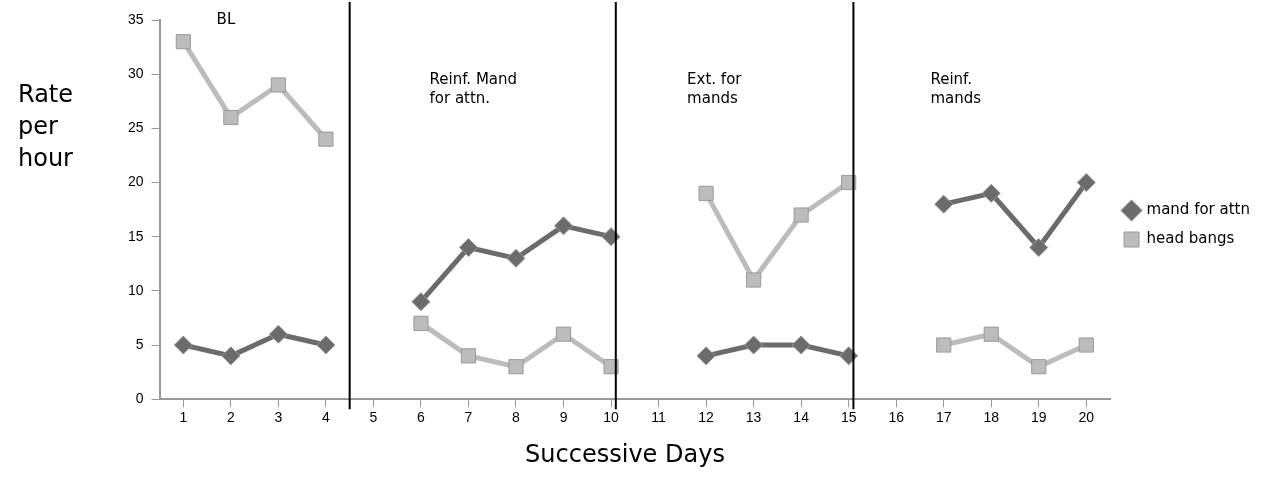 Image resolution: width=1270 pixels, height=491 pixels. Describe the element at coordinates (848, 417) in the screenshot. I see `x-tick-label: 15` at that location.